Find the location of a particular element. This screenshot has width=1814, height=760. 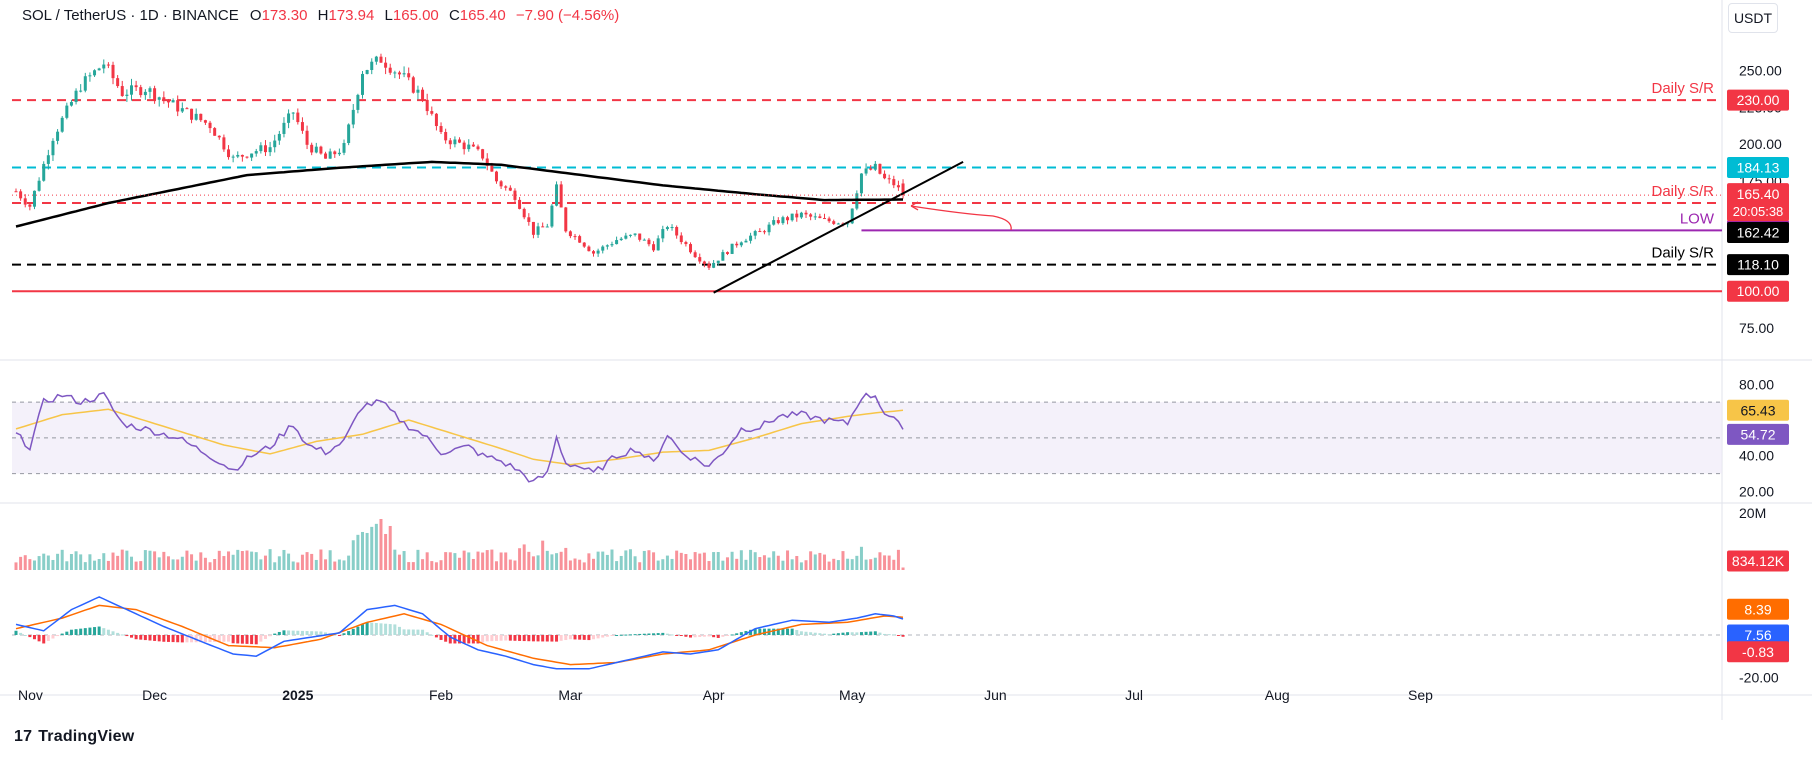

time-tick-label: Dec is located at coordinates (154, 695).